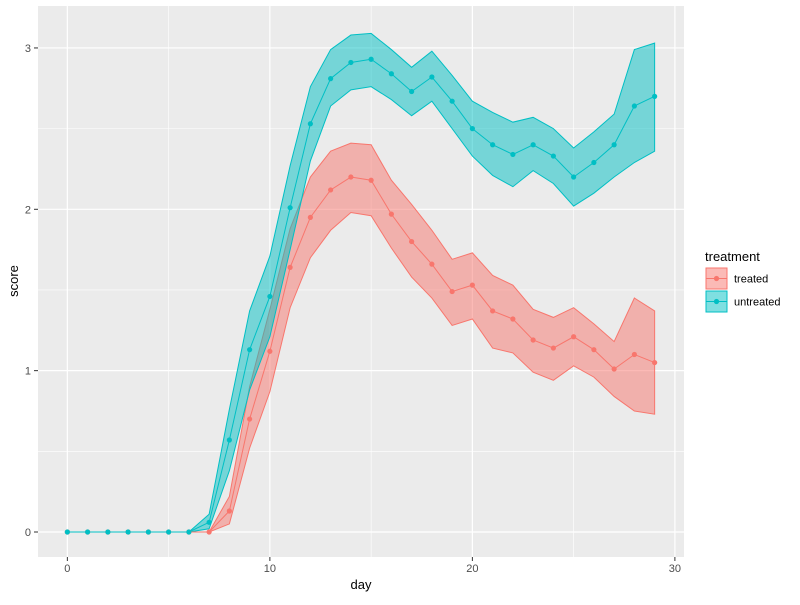 The image size is (800, 605). What do you see at coordinates (270, 569) in the screenshot?
I see `x-tick-label: 10` at bounding box center [270, 569].